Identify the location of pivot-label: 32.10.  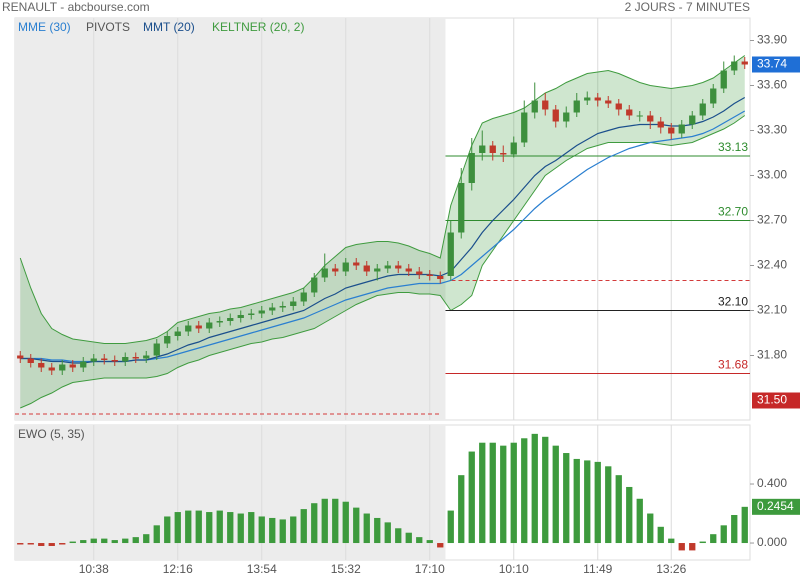
(733, 302).